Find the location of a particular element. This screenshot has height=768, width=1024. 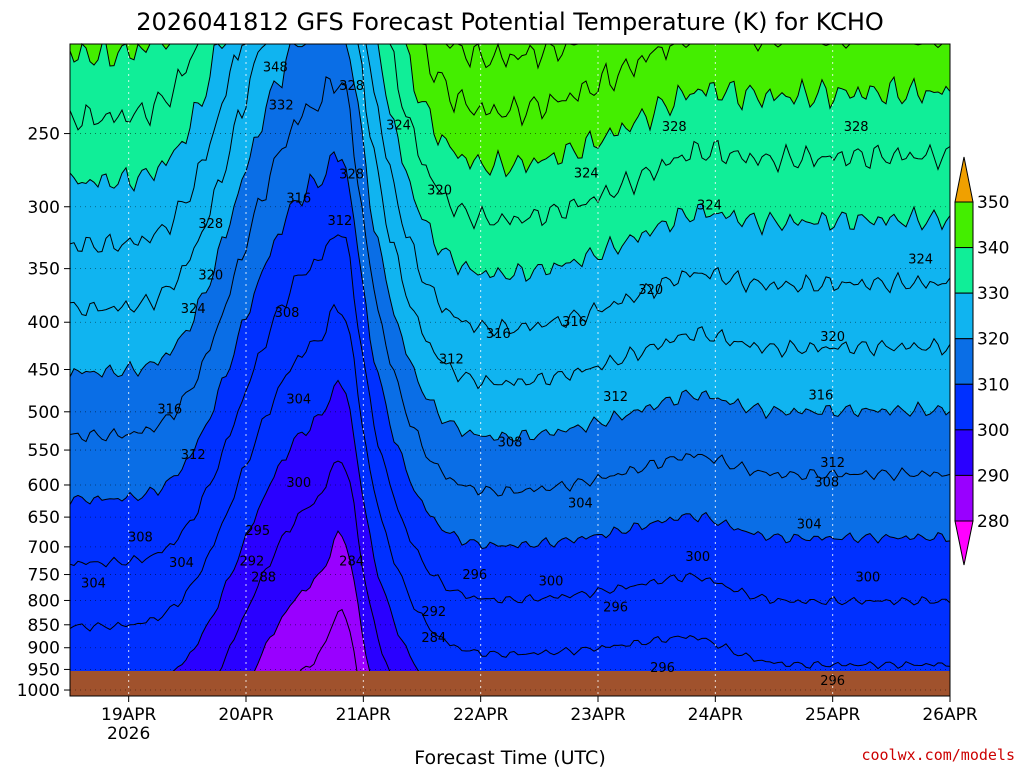

contour-label-324-12: 324 is located at coordinates (709, 205).